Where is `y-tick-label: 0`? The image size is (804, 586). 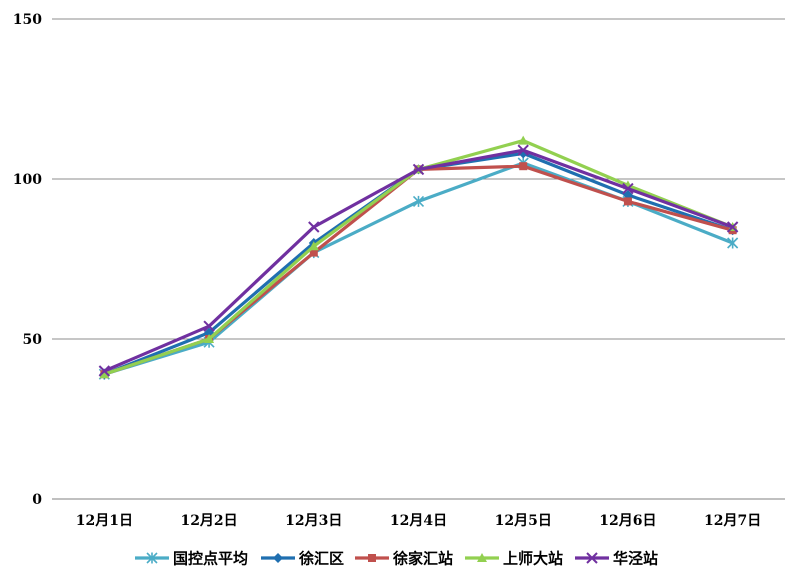 y-tick-label: 0 is located at coordinates (37, 500).